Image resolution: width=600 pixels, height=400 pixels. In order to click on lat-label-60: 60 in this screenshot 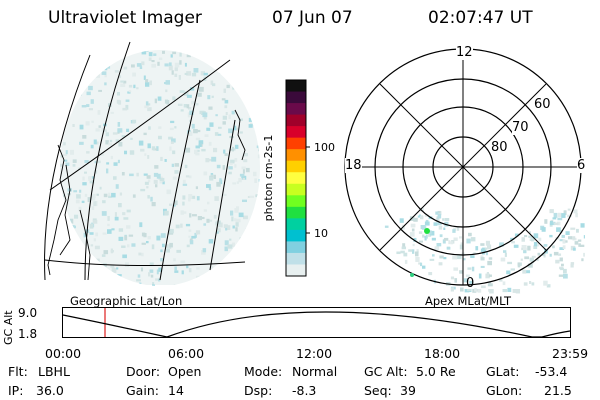, I will do `click(542, 104)`.